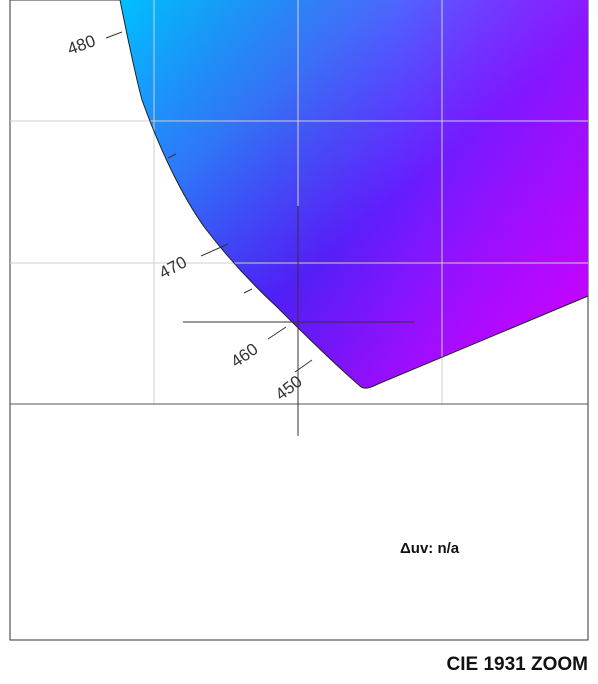 The height and width of the screenshot is (684, 598). Describe the element at coordinates (430, 548) in the screenshot. I see `delta-uv-readout: Δuv: n/a` at that location.